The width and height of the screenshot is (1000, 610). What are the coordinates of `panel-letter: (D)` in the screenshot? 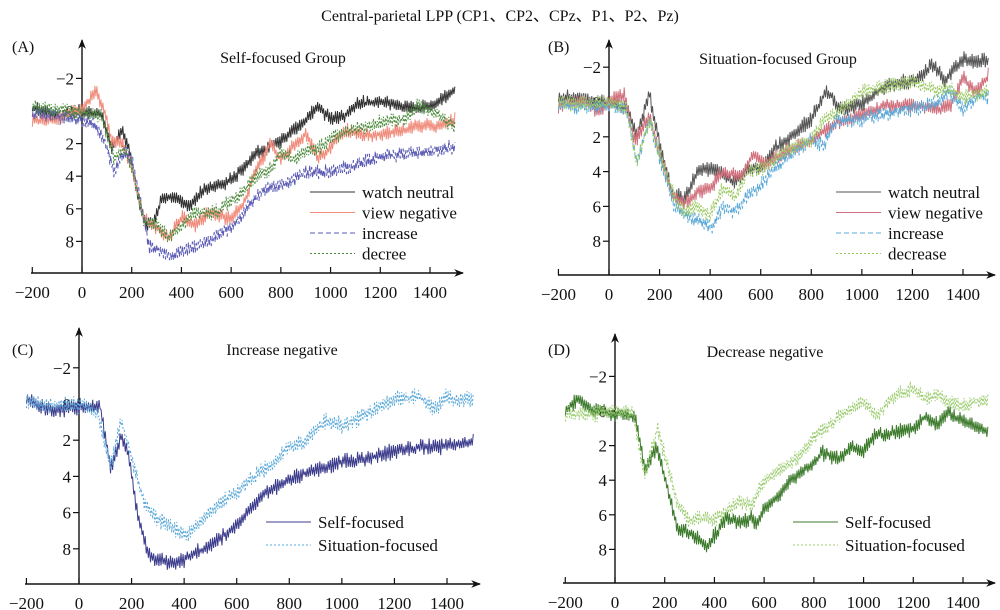 It's located at (559, 350).